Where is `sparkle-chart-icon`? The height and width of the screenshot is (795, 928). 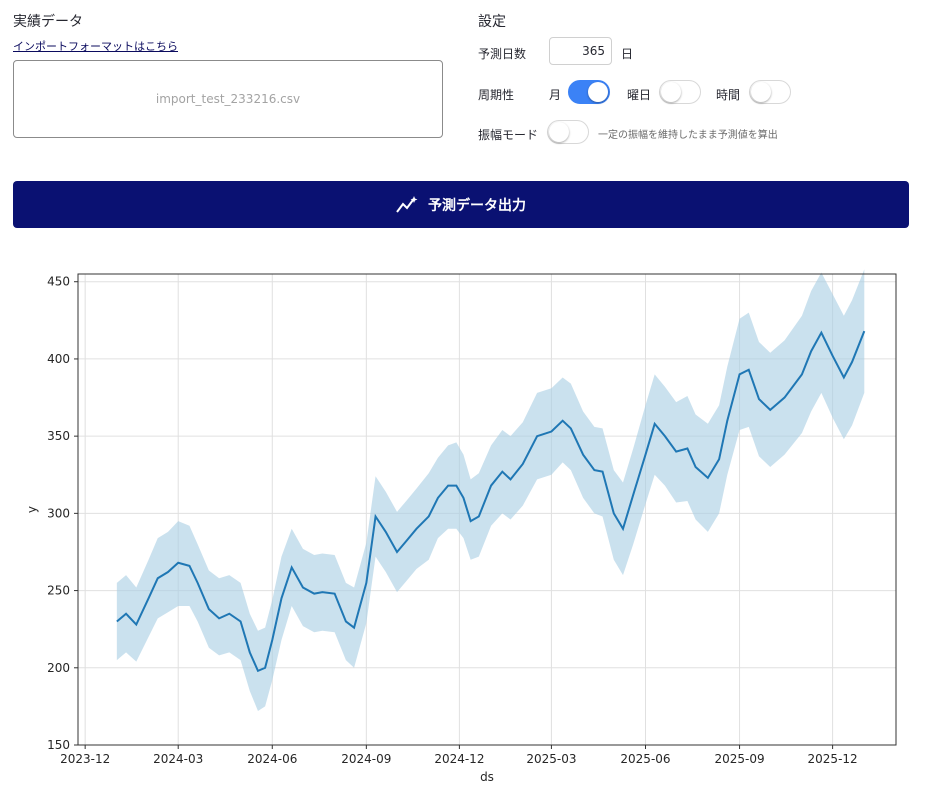 sparkle-chart-icon is located at coordinates (407, 204).